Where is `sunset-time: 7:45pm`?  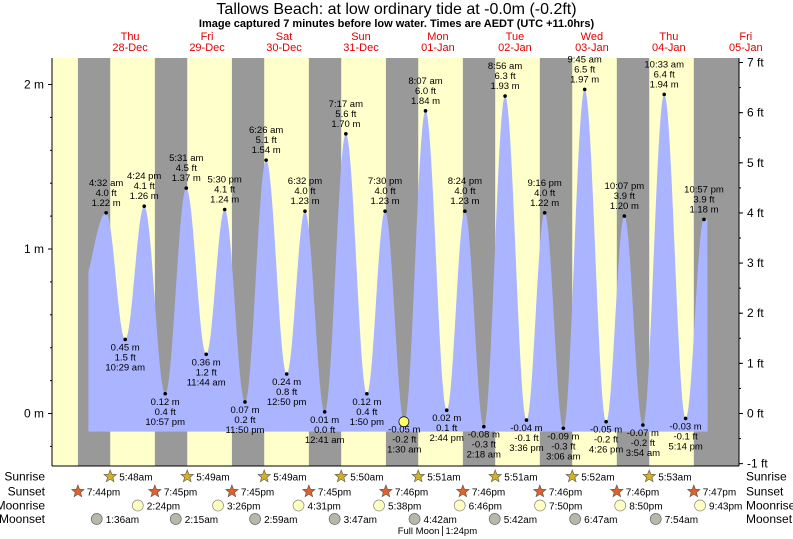
sunset-time: 7:45pm is located at coordinates (334, 493).